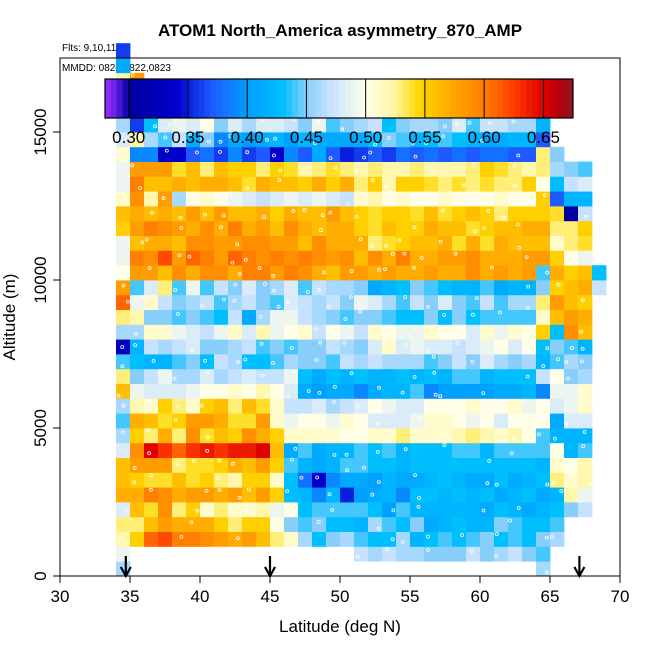 This screenshot has height=650, width=650. What do you see at coordinates (579, 567) in the screenshot?
I see `down-arrow-icon` at bounding box center [579, 567].